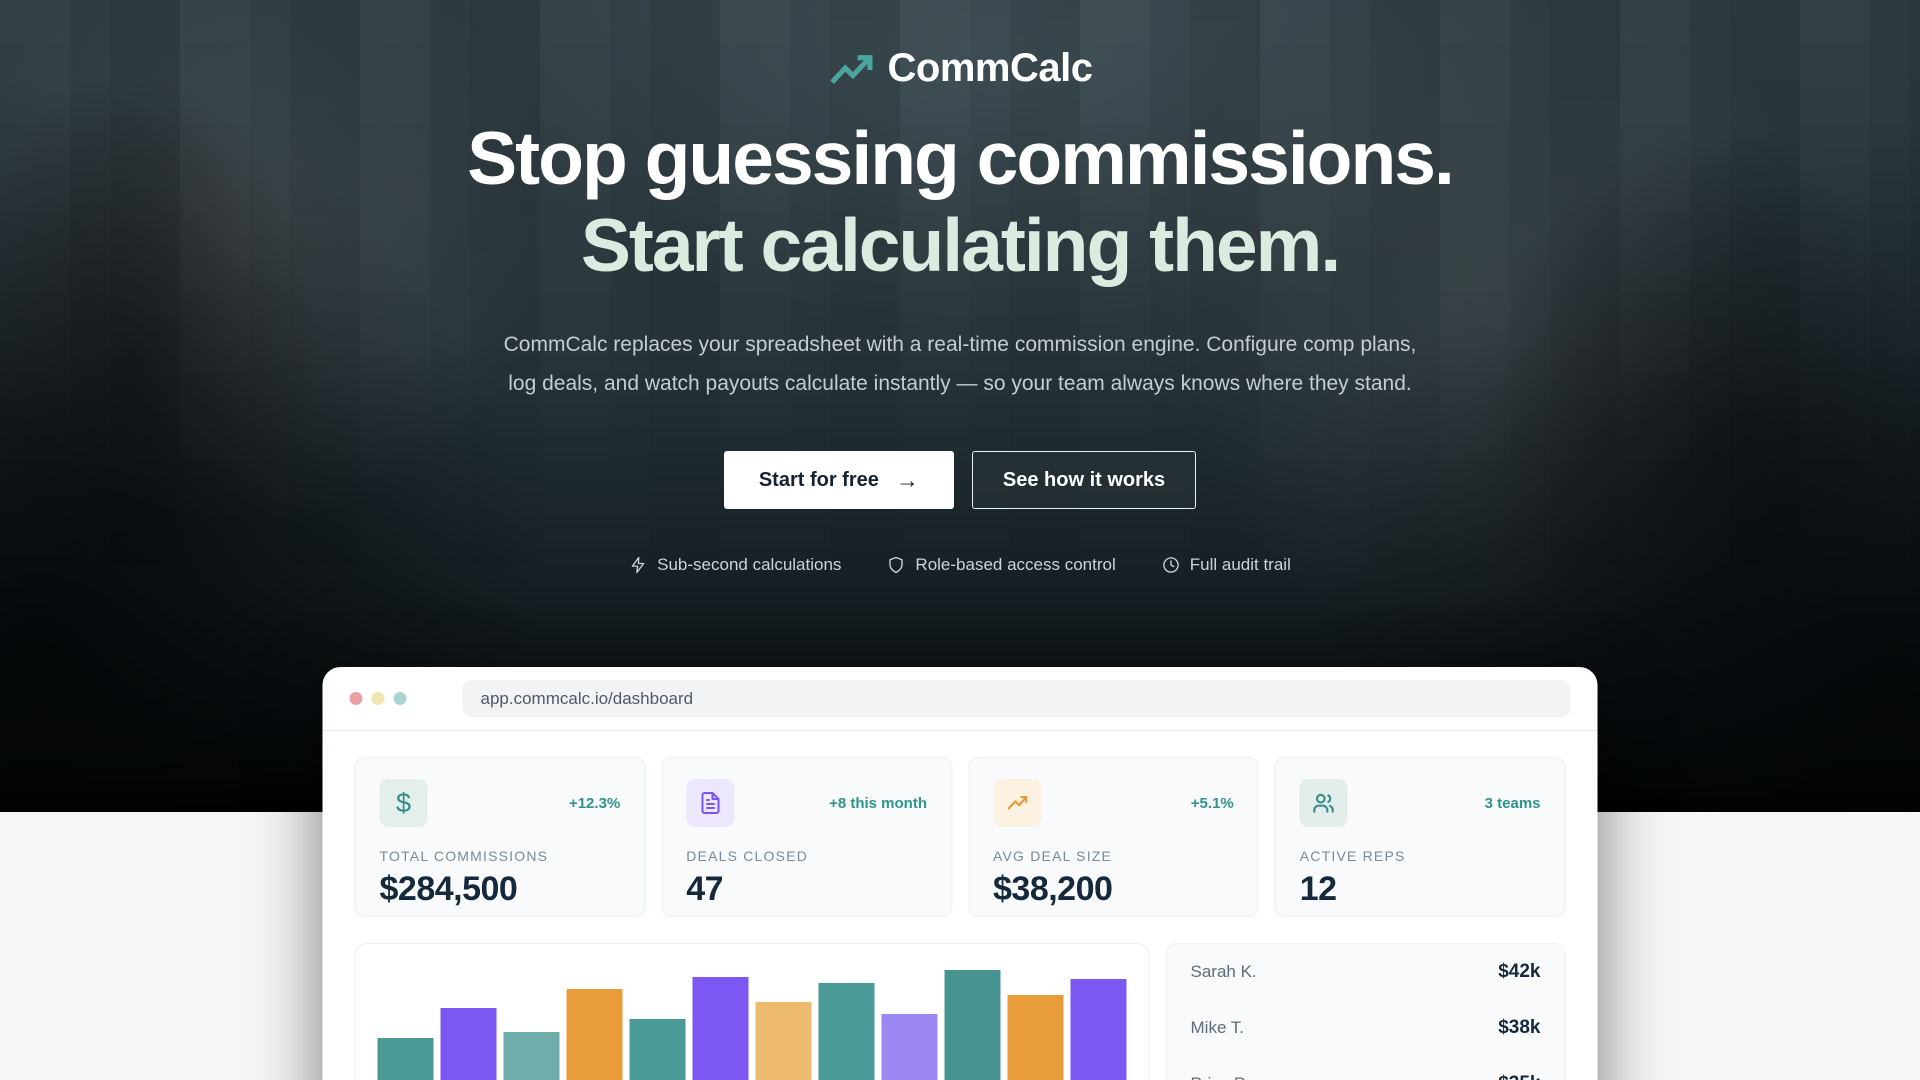 The width and height of the screenshot is (1920, 1080). Describe the element at coordinates (705, 889) in the screenshot. I see `stat-value: 47` at that location.